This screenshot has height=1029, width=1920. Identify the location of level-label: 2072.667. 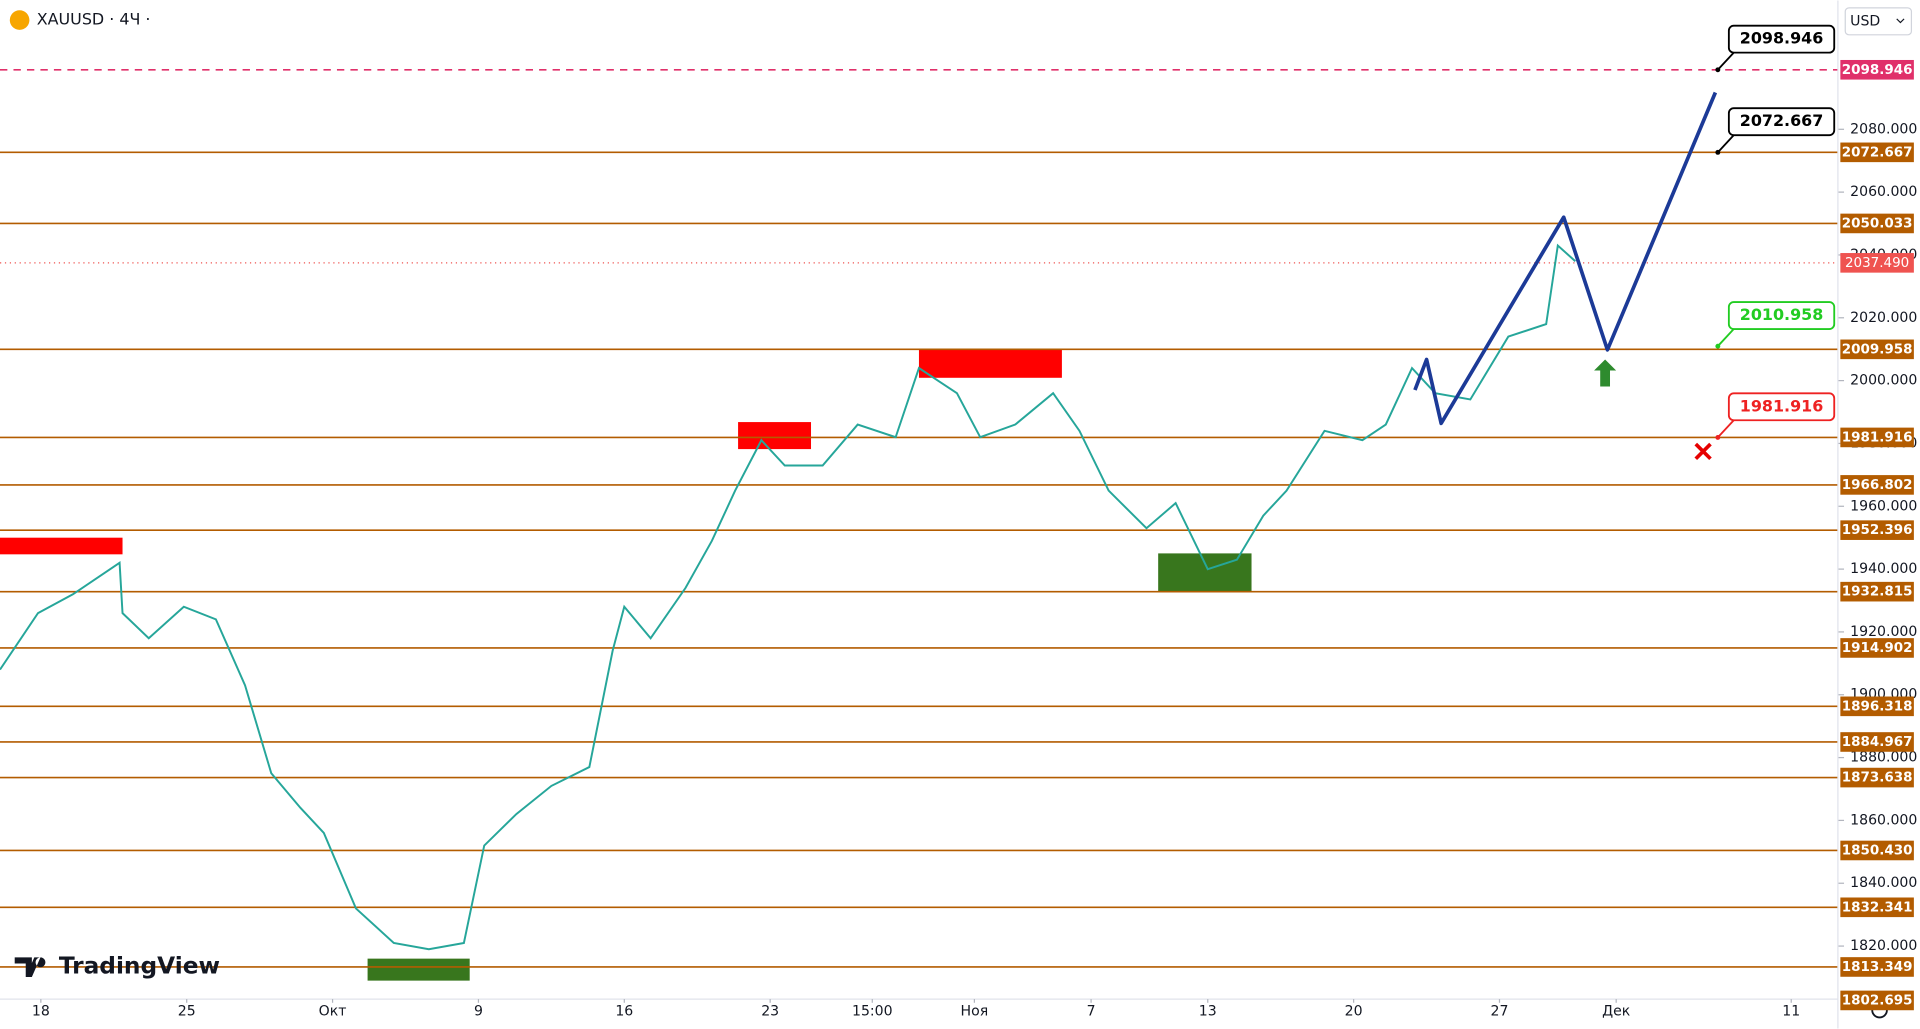
(1877, 152).